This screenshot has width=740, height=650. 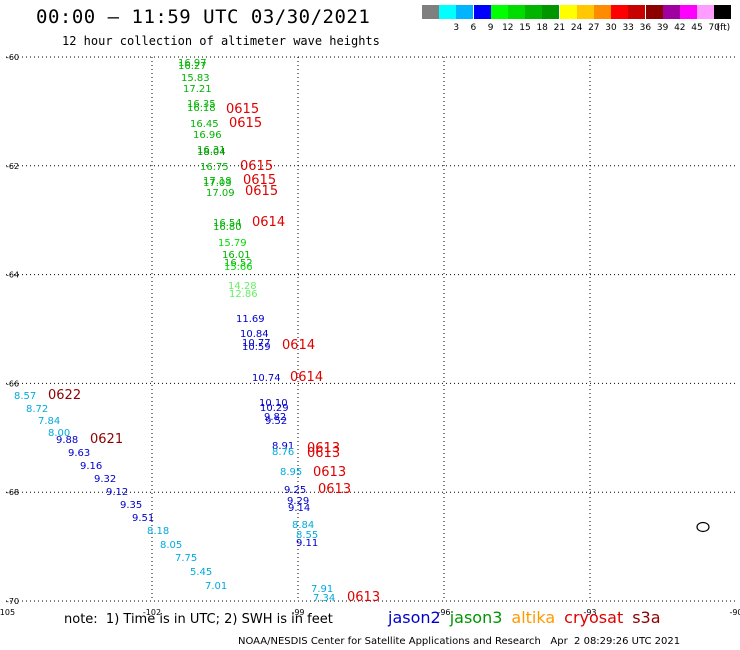 What do you see at coordinates (414, 617) in the screenshot?
I see `legend-entry-jason2: jason2` at bounding box center [414, 617].